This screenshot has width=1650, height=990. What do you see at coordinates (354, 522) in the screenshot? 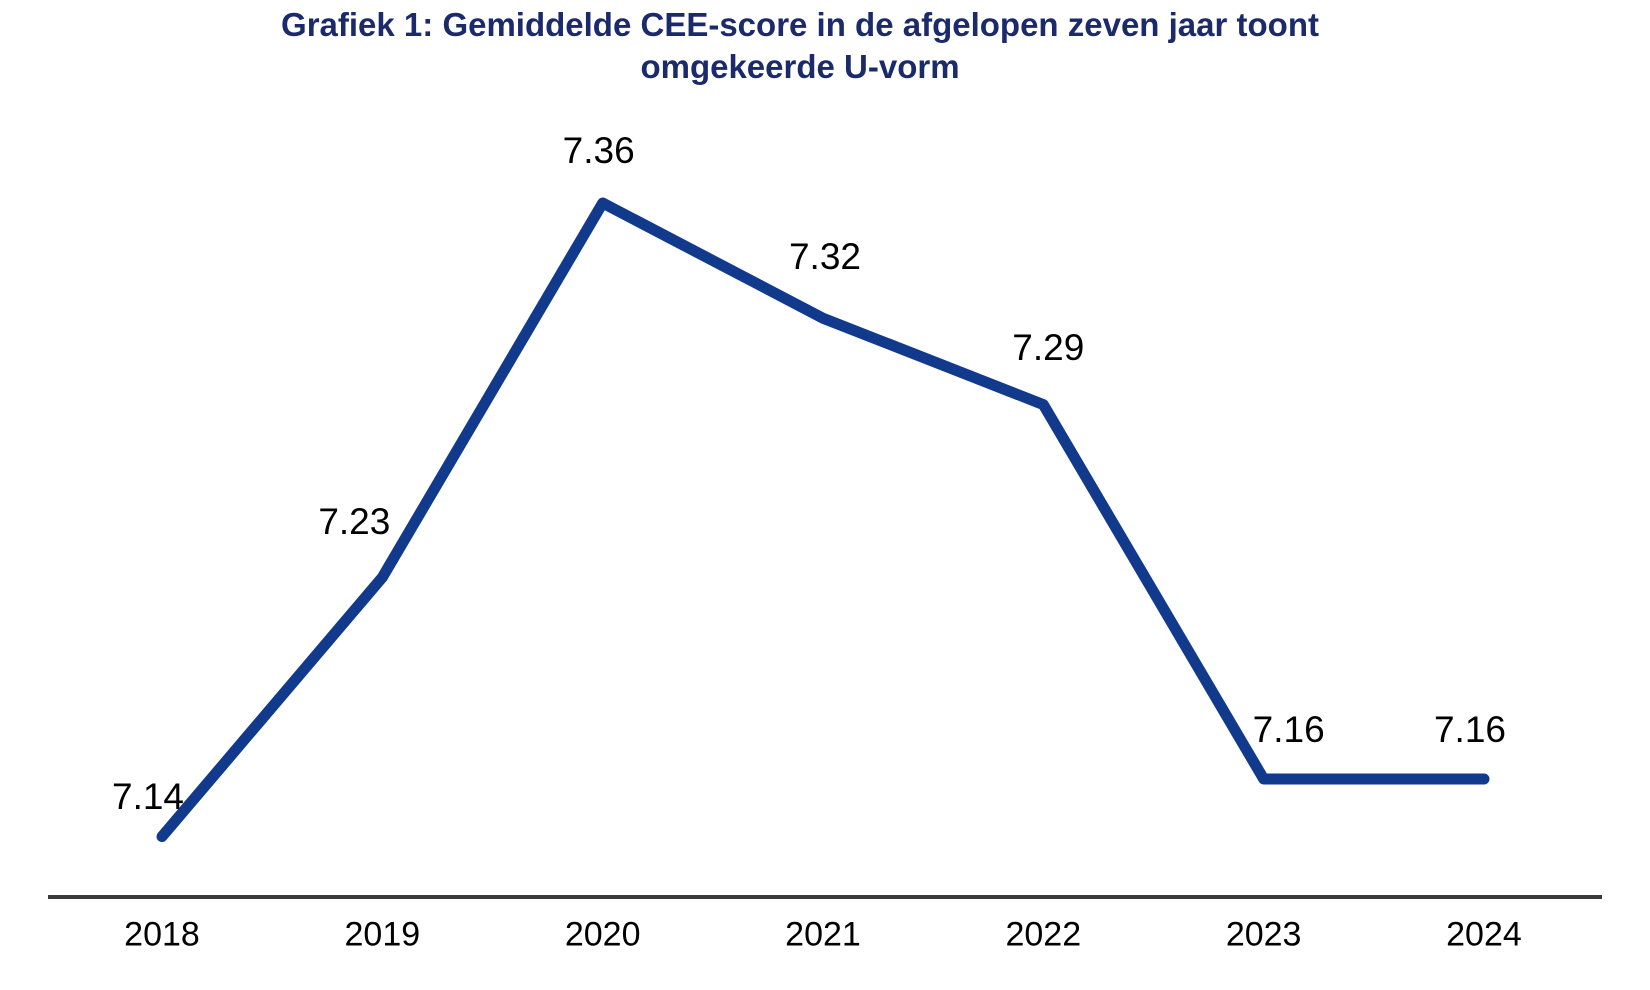
I see `data-label: 7.23` at bounding box center [354, 522].